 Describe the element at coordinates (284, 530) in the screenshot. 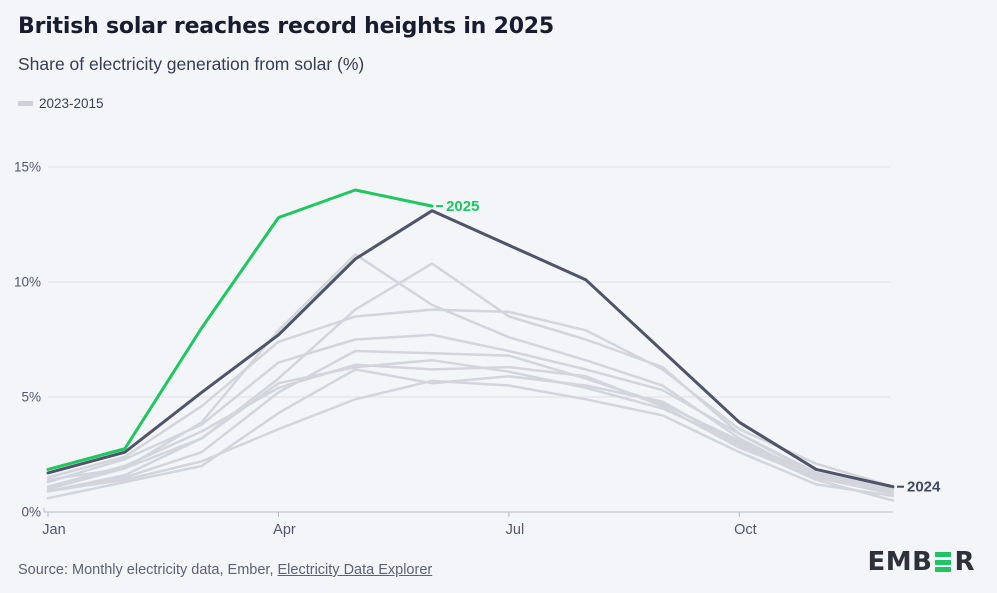

I see `x-axis-tick-label: Apr` at that location.